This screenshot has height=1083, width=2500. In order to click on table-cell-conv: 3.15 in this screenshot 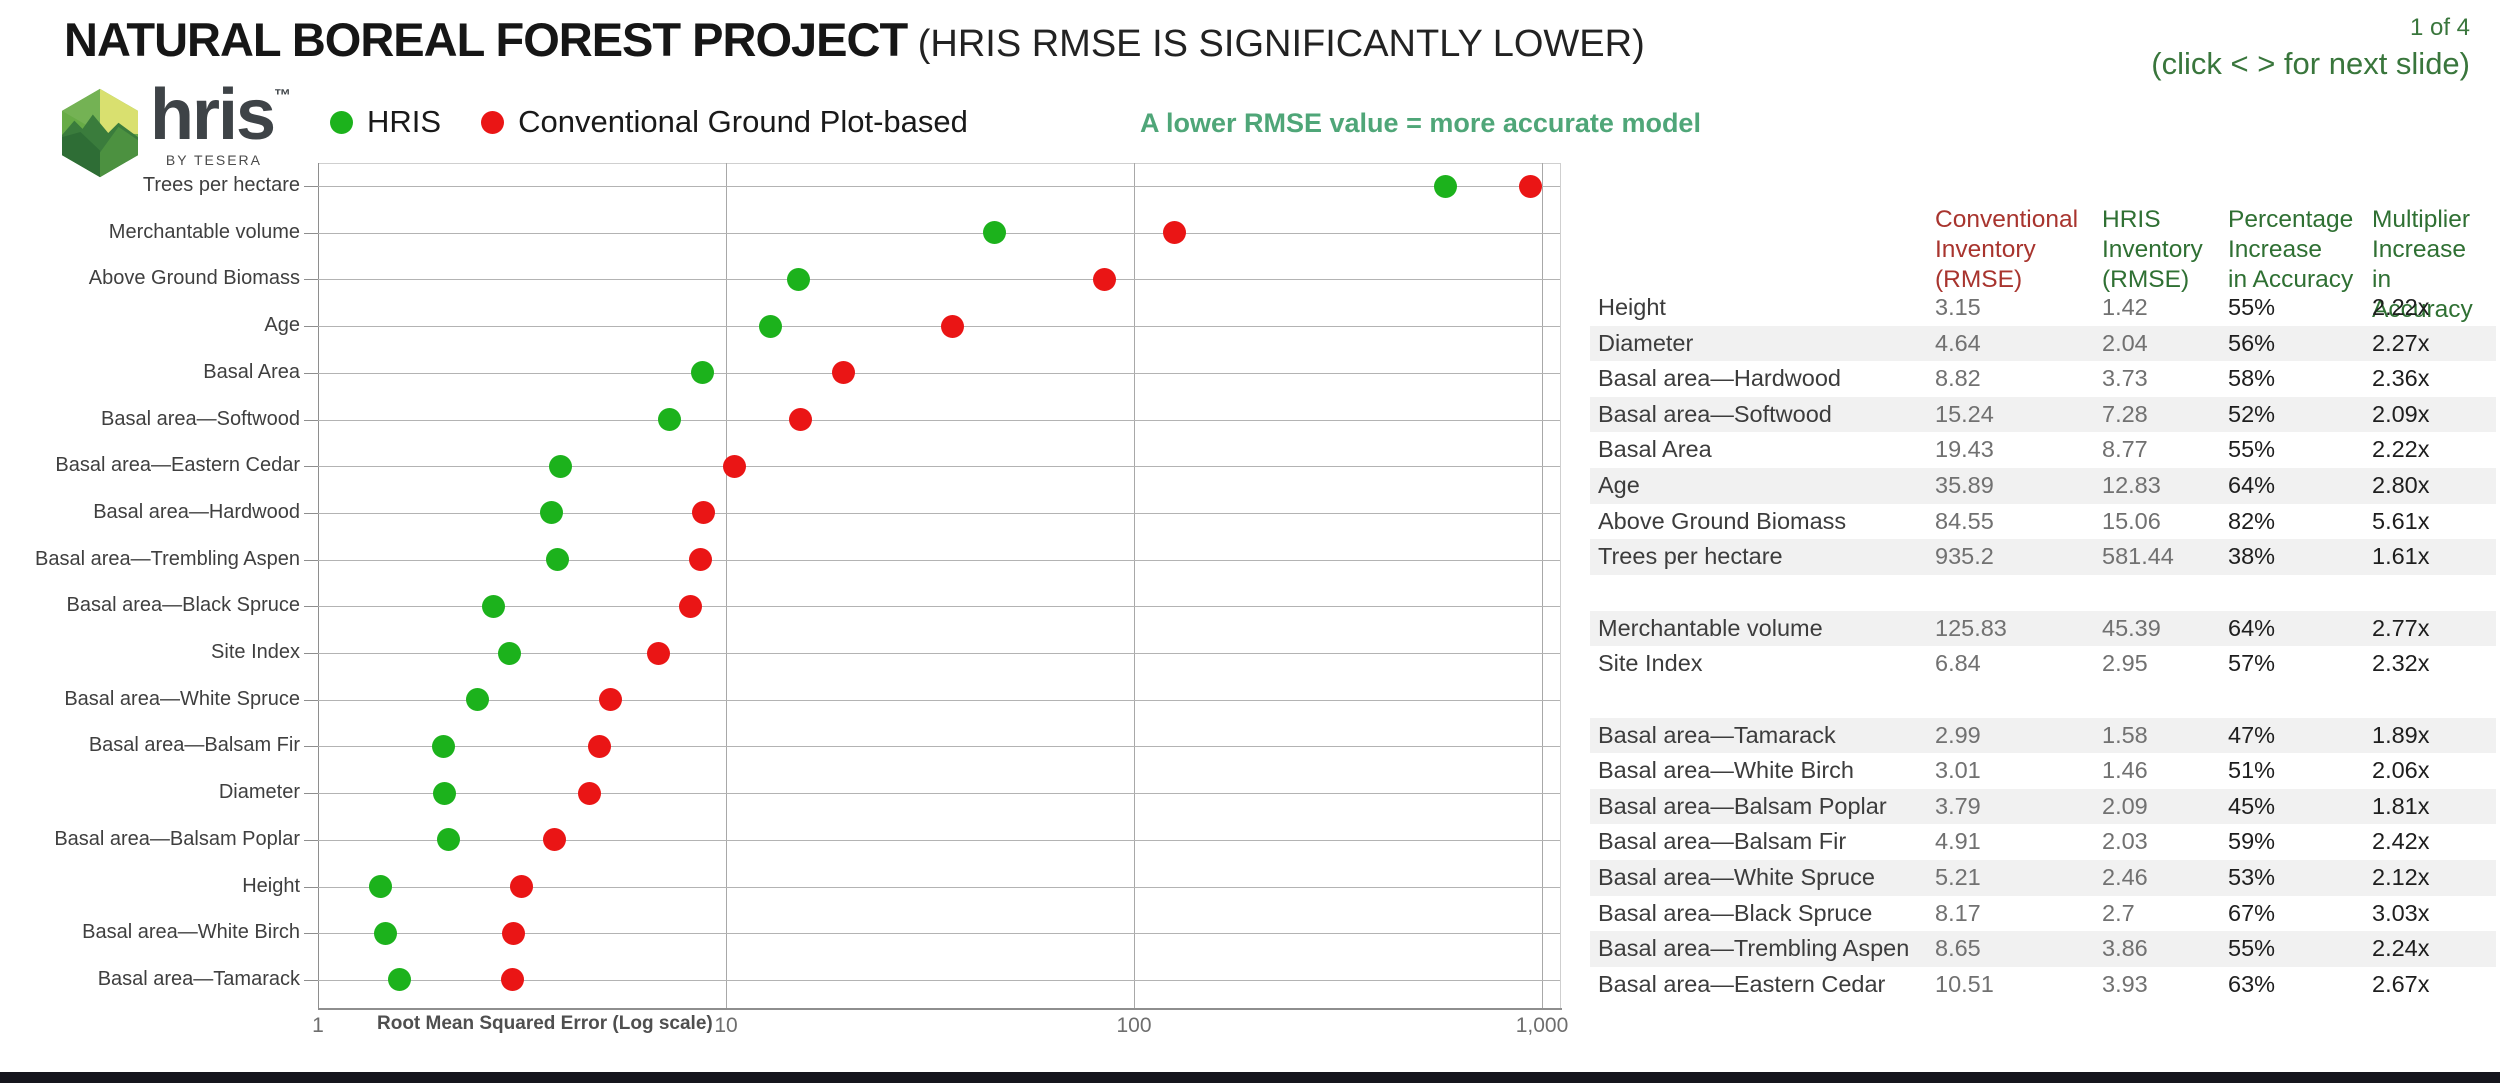, I will do `click(1958, 307)`.